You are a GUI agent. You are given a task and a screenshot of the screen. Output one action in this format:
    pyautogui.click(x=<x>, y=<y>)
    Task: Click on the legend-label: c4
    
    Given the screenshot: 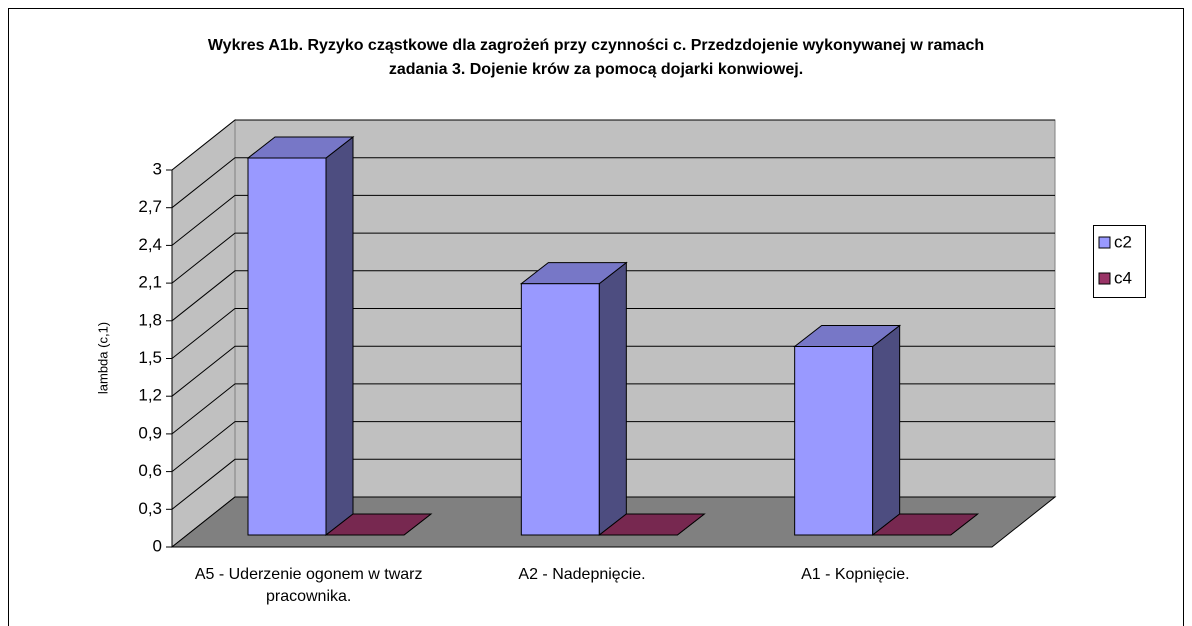 What is the action you would take?
    pyautogui.click(x=1123, y=277)
    